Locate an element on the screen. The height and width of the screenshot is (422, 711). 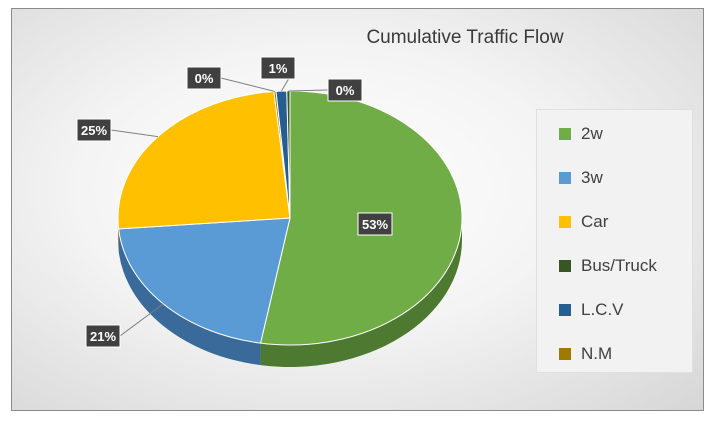
legend: 2w 3w Car Bus/Truck L.C.V N.M is located at coordinates (614, 241).